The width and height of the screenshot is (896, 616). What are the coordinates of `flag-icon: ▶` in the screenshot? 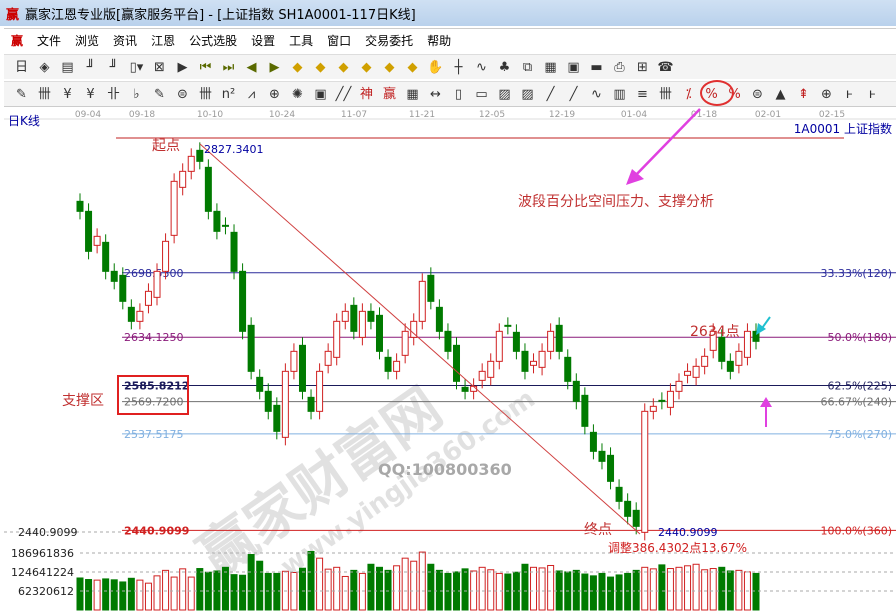 It's located at (182, 67).